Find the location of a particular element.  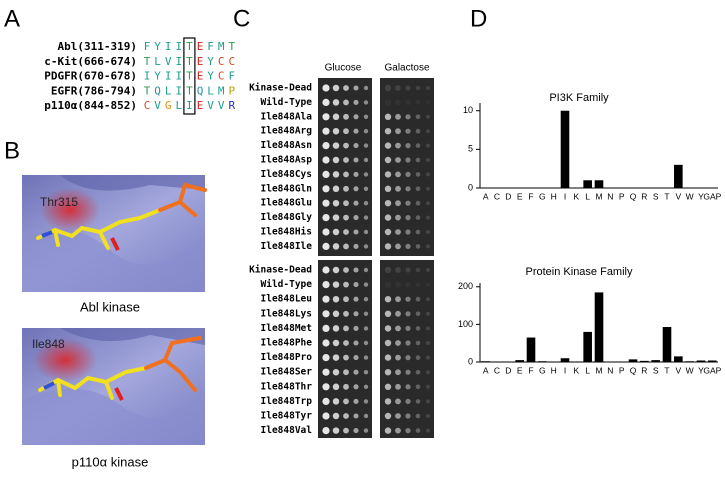

strain-label: Ile848Gln is located at coordinates (286, 188).